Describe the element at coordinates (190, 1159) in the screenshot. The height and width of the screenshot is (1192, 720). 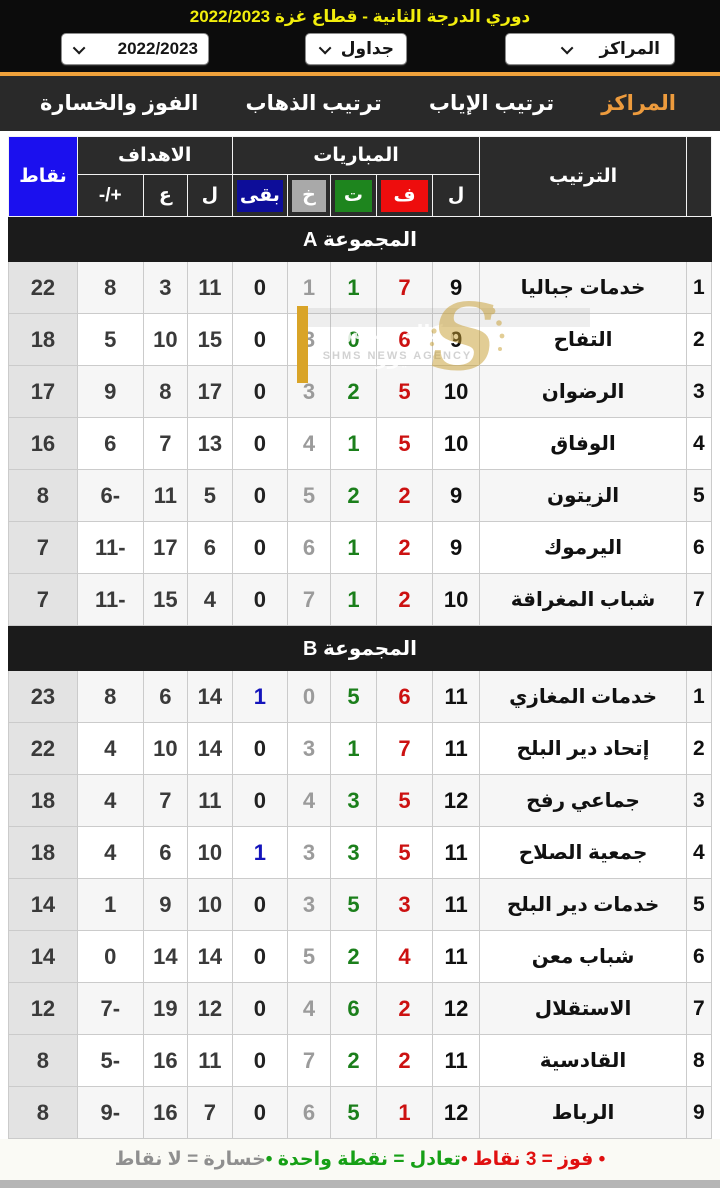
I see `legend-loss: خسارة = لا نقاط` at that location.